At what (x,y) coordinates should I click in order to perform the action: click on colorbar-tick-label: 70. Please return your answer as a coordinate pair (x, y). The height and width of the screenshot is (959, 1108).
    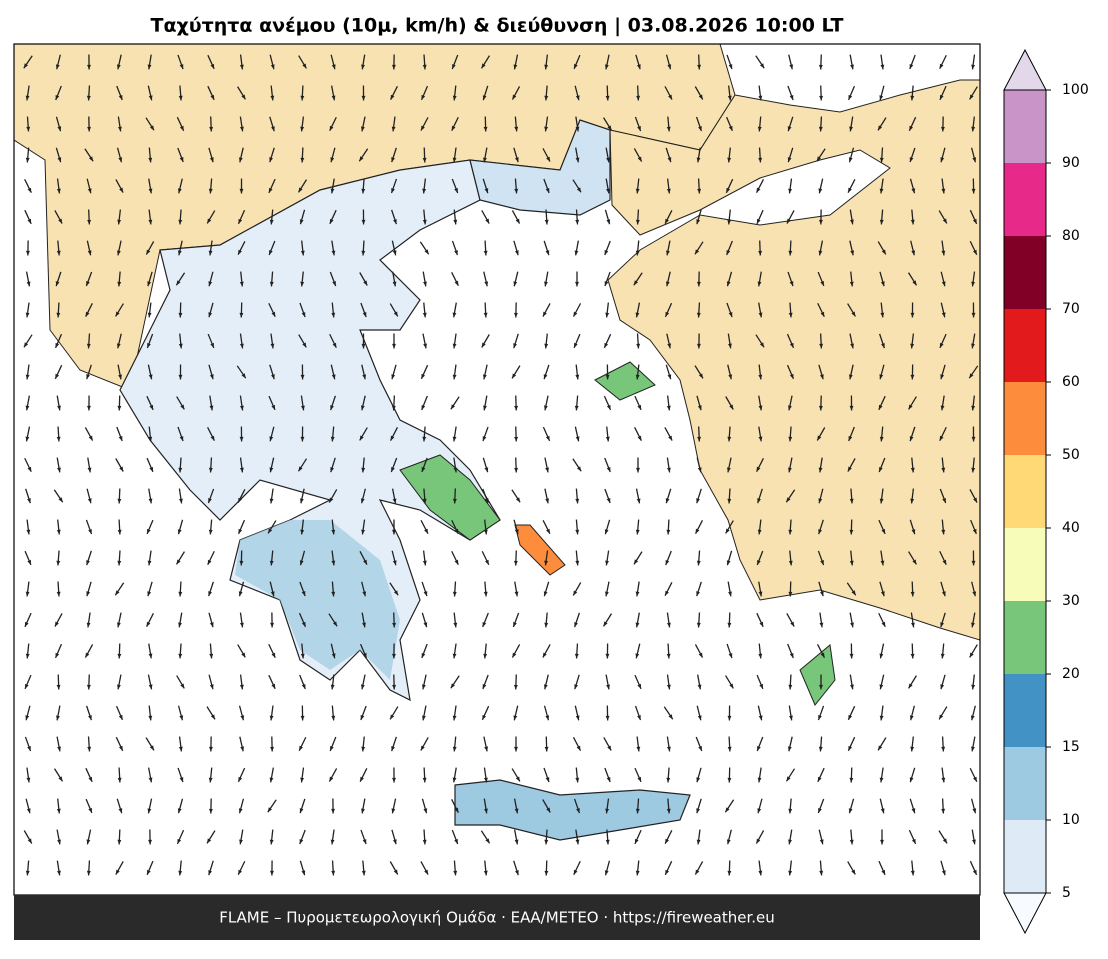
    Looking at the image, I should click on (1071, 309).